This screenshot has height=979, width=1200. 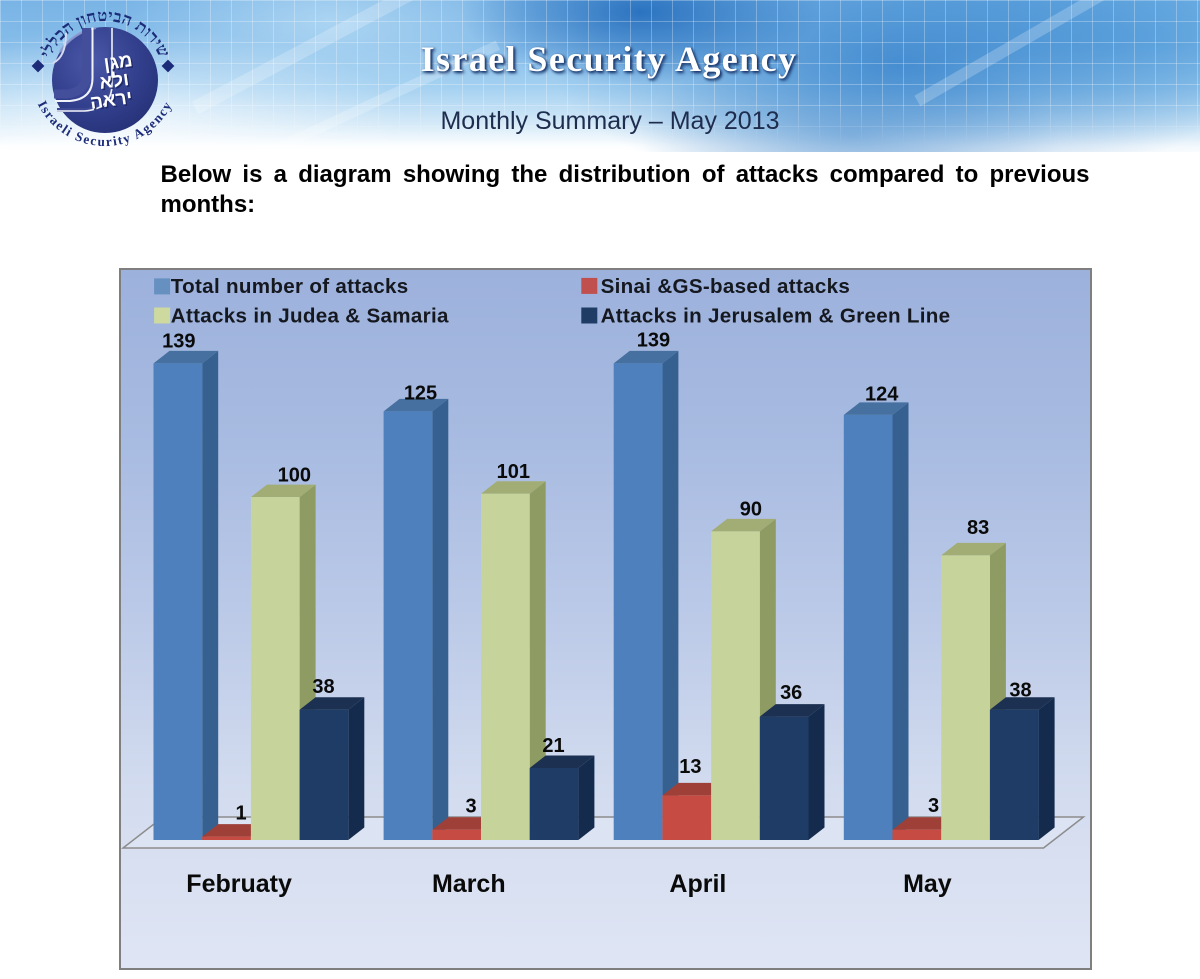 What do you see at coordinates (239, 884) in the screenshot?
I see `svg-text: Februaty` at bounding box center [239, 884].